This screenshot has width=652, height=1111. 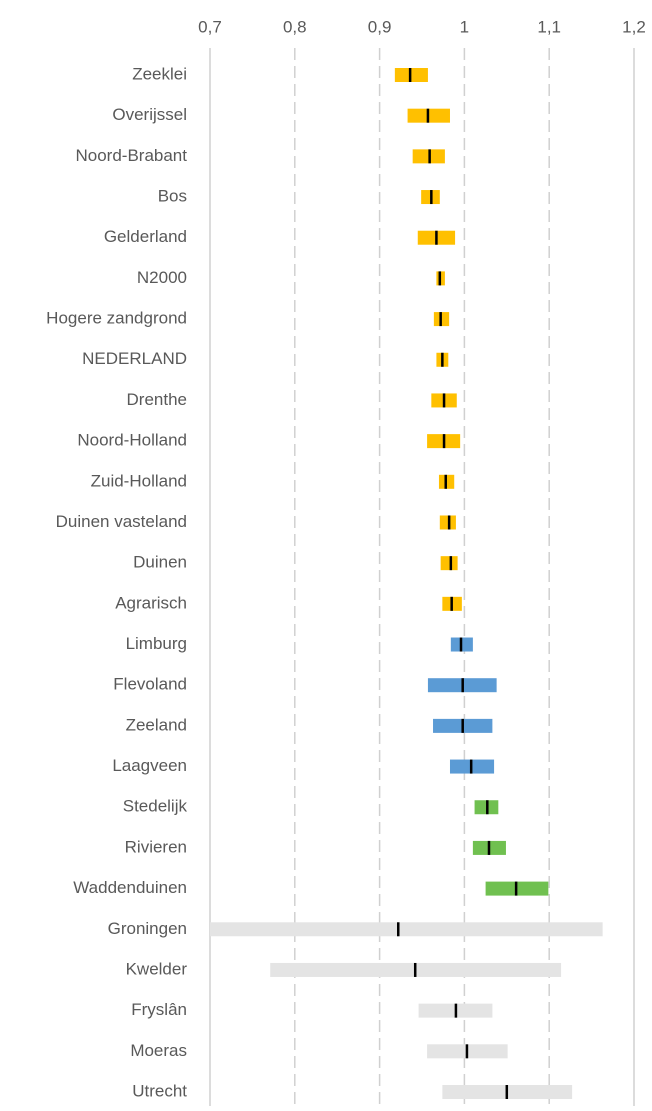 I want to click on category-label: Laagveen, so click(x=149, y=765).